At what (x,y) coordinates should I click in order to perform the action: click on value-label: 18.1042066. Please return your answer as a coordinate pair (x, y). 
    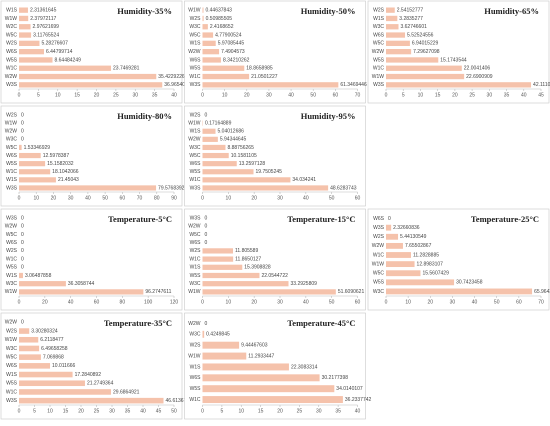
    Looking at the image, I should click on (65, 172).